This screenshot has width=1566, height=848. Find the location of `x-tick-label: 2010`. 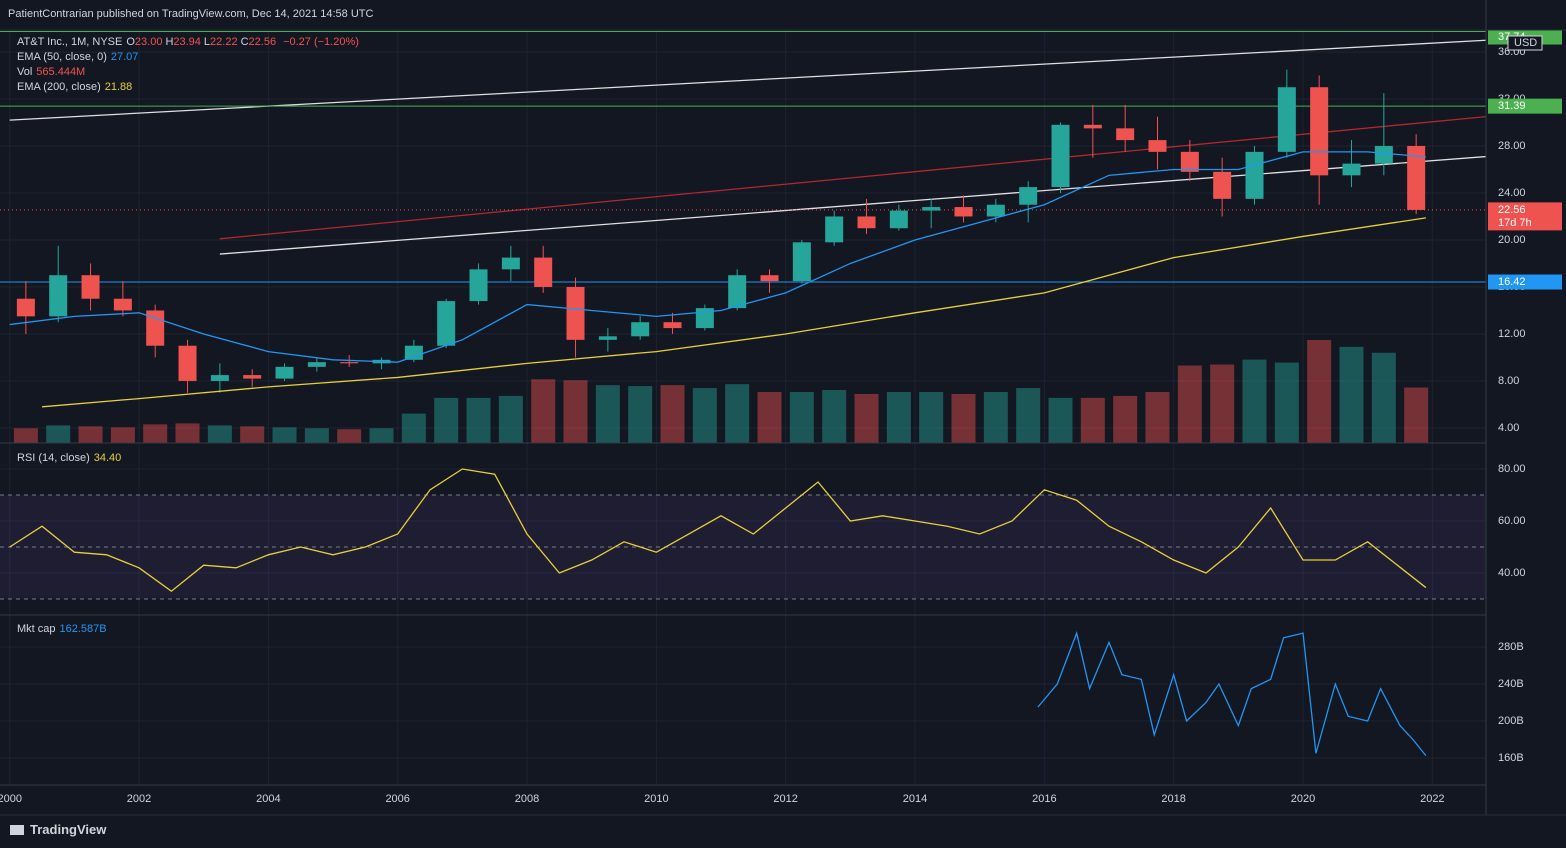

x-tick-label: 2010 is located at coordinates (656, 799).